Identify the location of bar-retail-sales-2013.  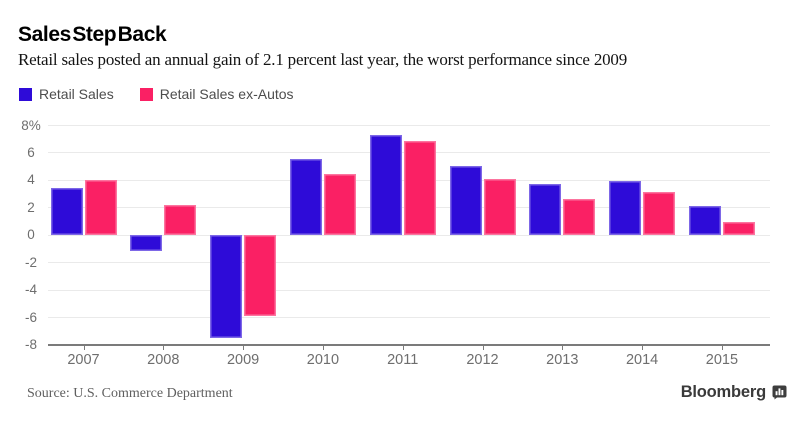
(545, 209).